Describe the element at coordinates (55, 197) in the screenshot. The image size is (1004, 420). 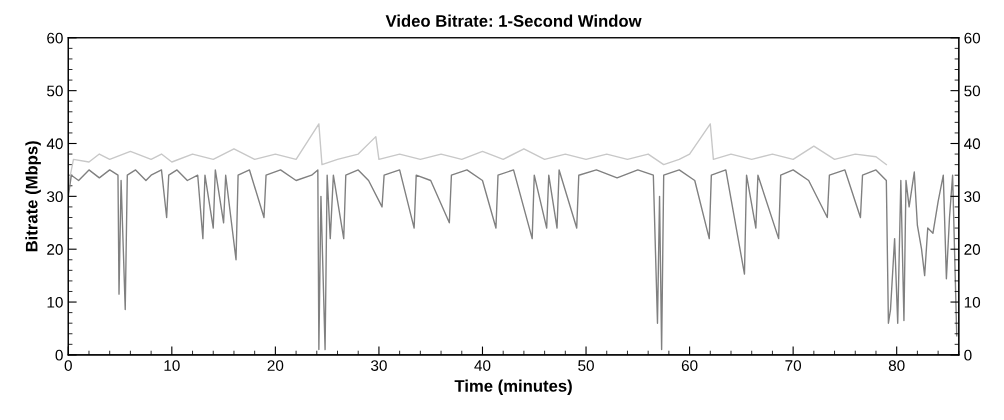
I see `y-tick-label: 30` at that location.